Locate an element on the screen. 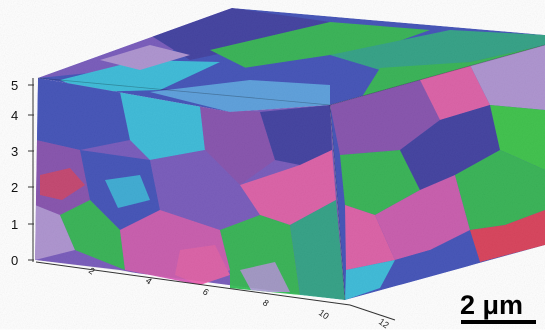 This screenshot has height=335, width=545. scale-bar: 2 μm is located at coordinates (498, 307).